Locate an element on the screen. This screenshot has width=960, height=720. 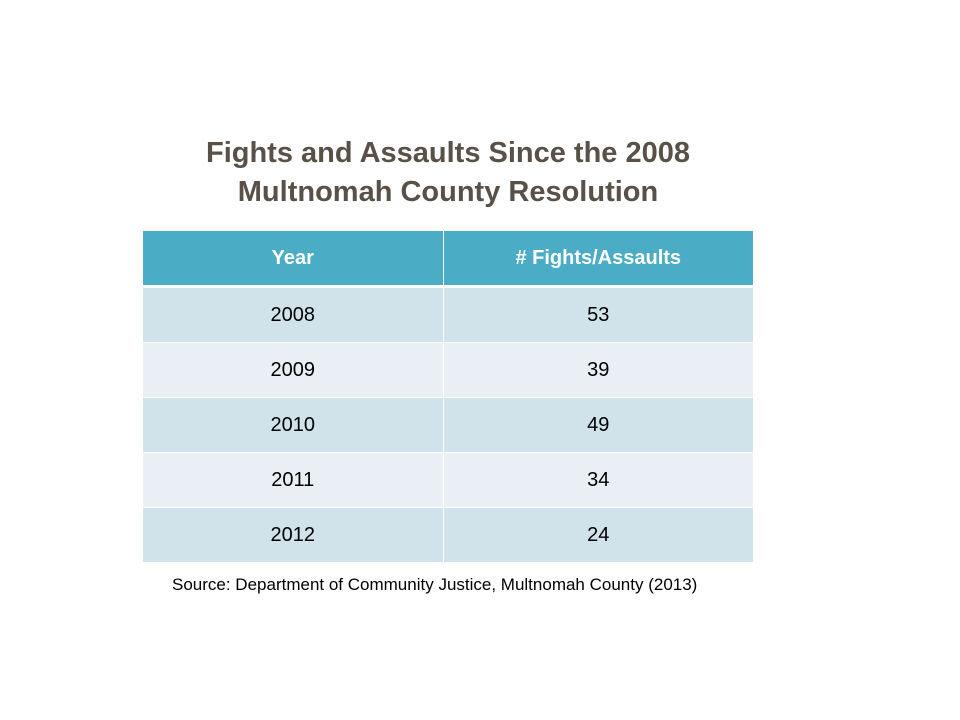
header-fights-assaults: # Fights/Assaults is located at coordinates (597, 259).